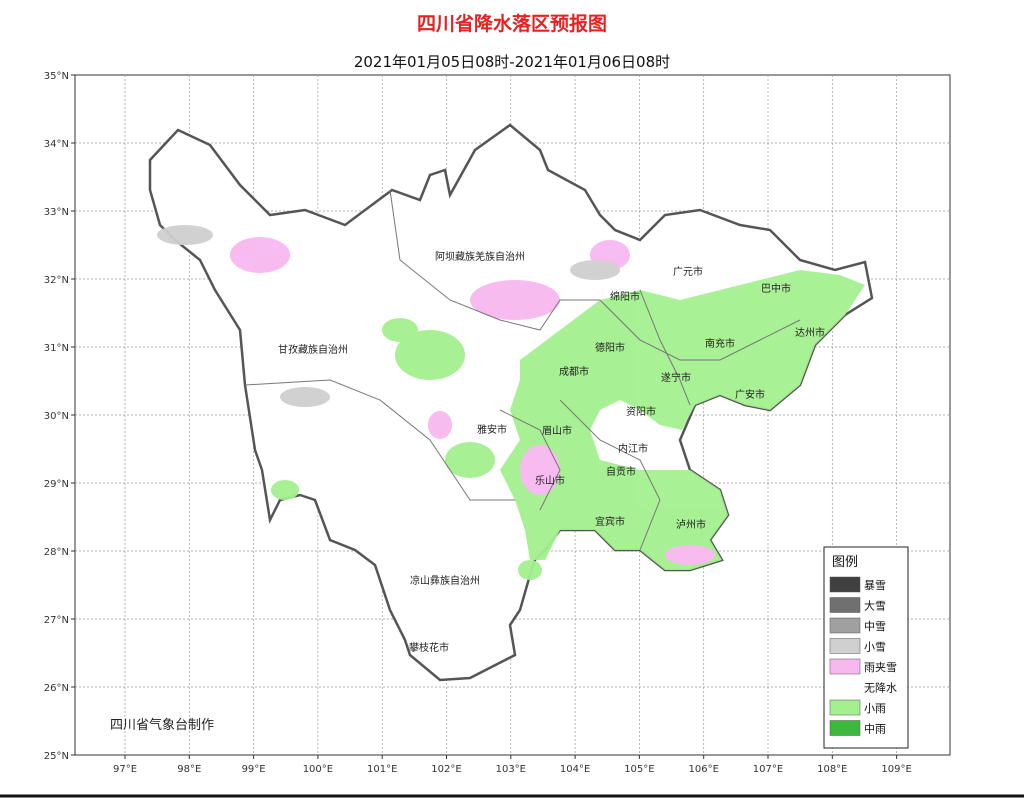  I want to click on city-label: 达州市, so click(810, 332).